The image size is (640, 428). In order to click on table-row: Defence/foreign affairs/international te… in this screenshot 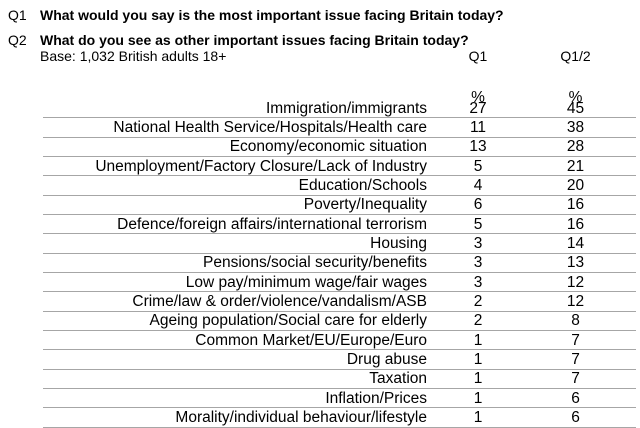, I will do `click(320, 225)`.